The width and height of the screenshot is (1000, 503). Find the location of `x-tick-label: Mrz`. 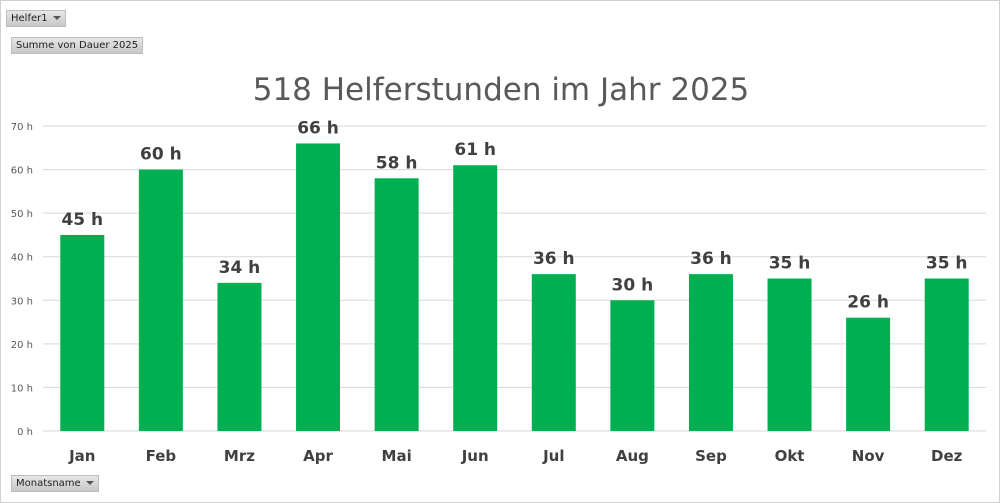

x-tick-label: Mrz is located at coordinates (239, 456).